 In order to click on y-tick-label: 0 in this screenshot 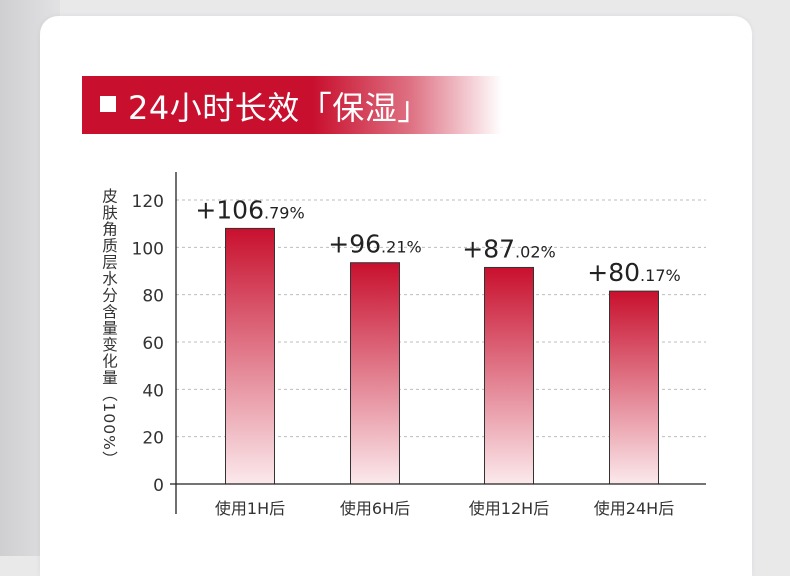, I will do `click(158, 486)`.